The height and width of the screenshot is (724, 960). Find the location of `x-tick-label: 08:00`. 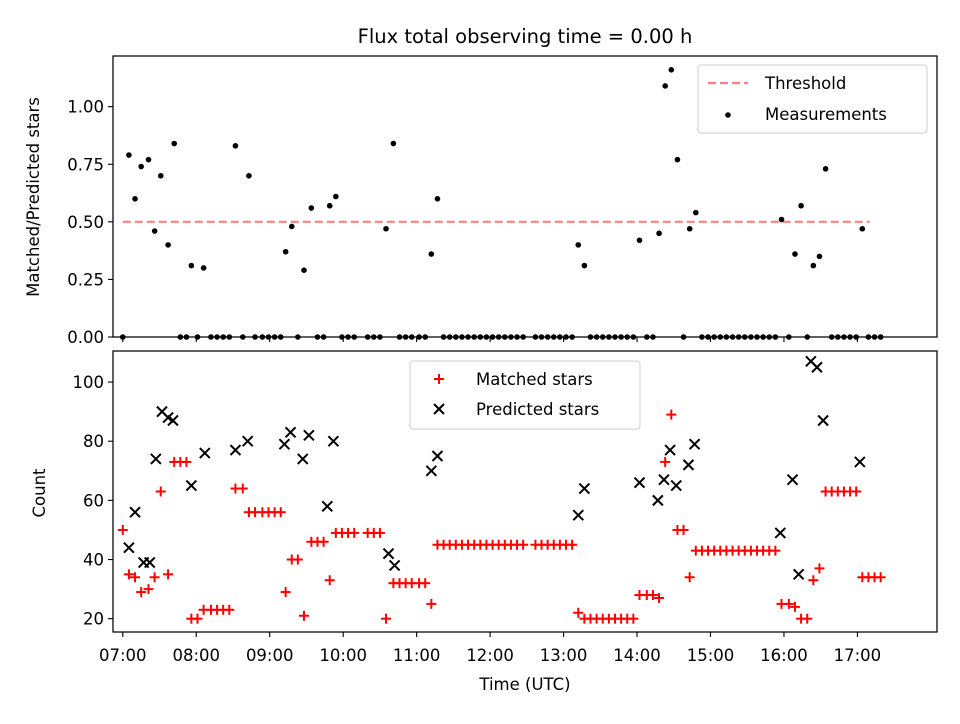

x-tick-label: 08:00 is located at coordinates (196, 655).